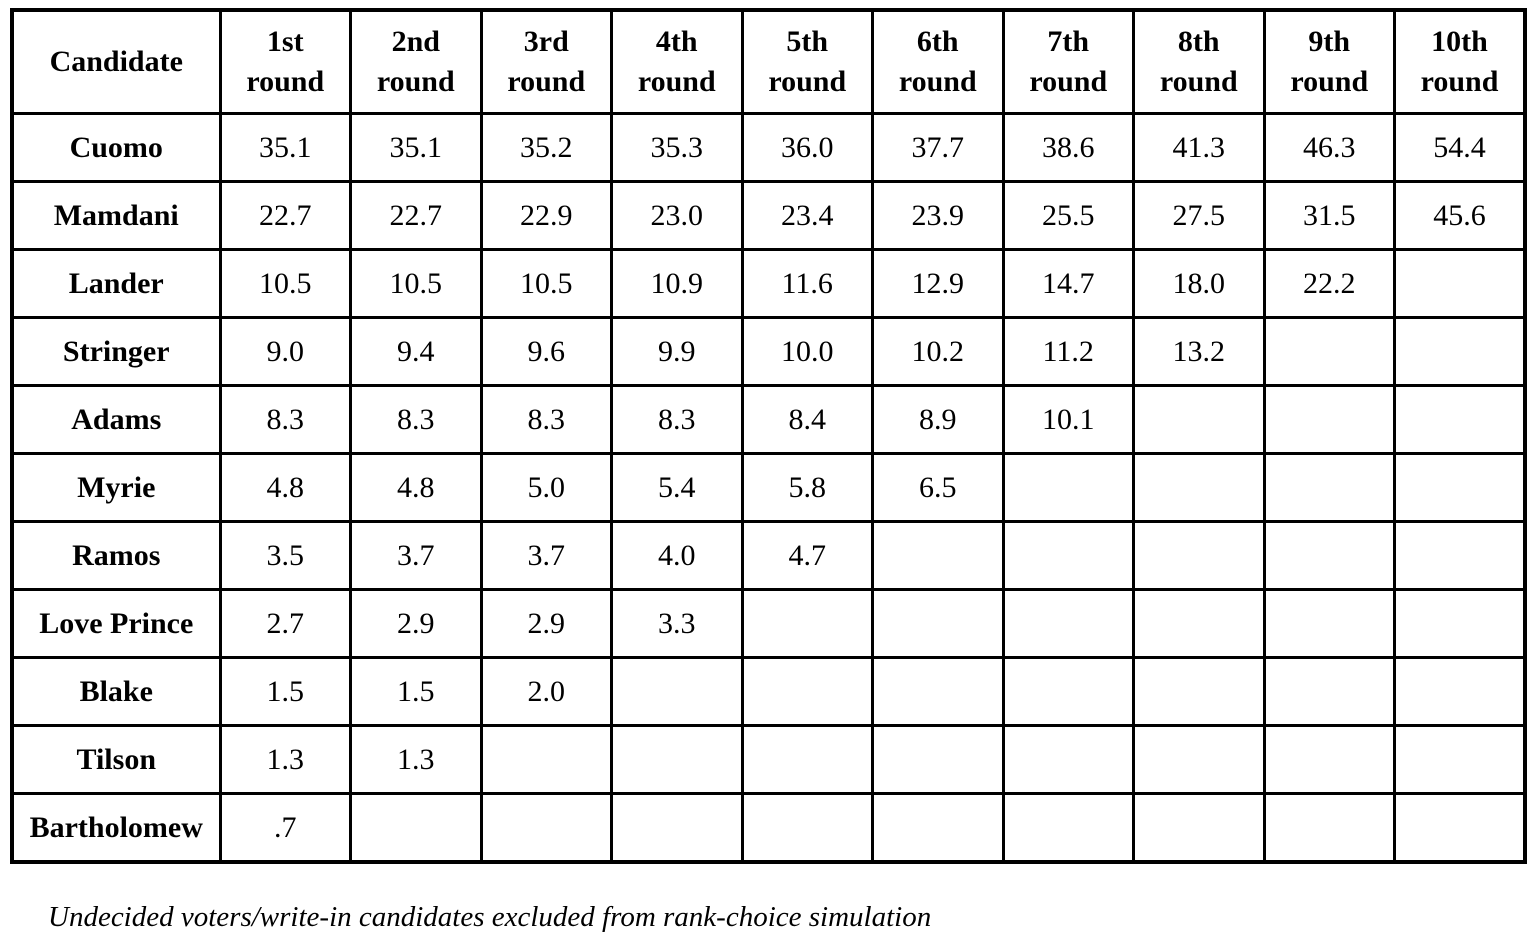 This screenshot has width=1536, height=945. I want to click on value-cell-round-2: 3.7, so click(416, 555).